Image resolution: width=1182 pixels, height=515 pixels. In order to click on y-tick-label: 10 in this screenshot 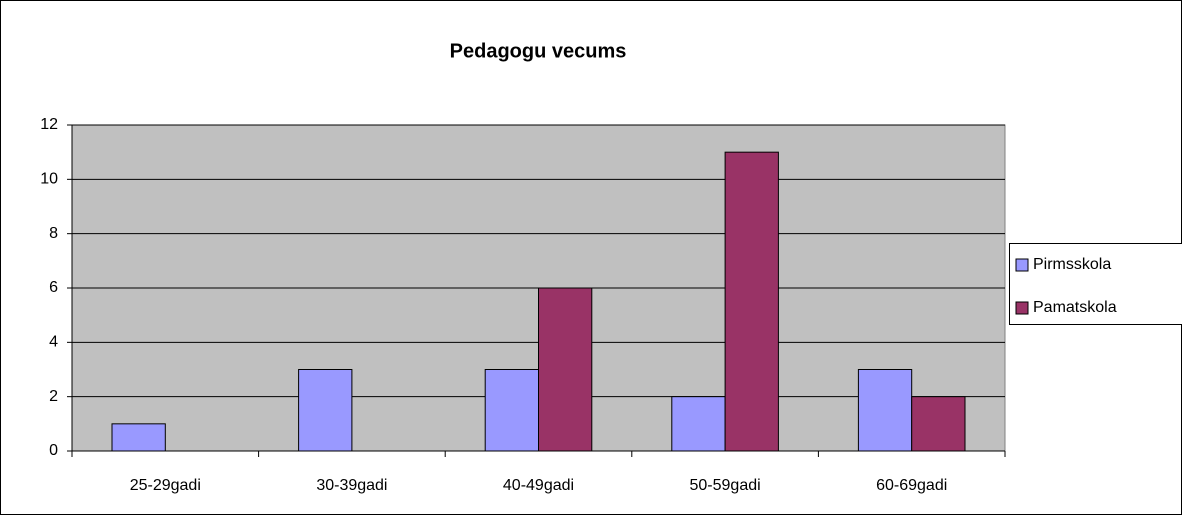, I will do `click(49, 179)`.